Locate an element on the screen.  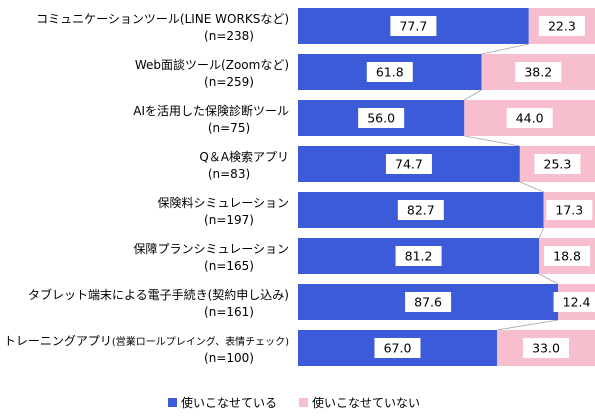
legend: 使いこなせている 使いこなせていない is located at coordinates (294, 402).